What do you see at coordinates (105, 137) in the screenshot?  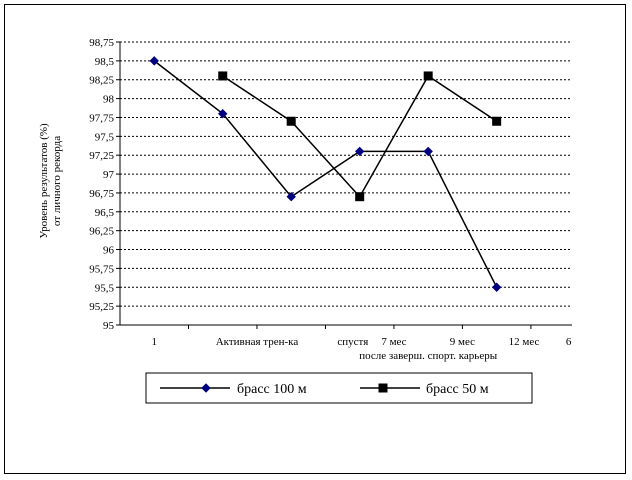 I see `y-tick-label: 97,5` at bounding box center [105, 137].